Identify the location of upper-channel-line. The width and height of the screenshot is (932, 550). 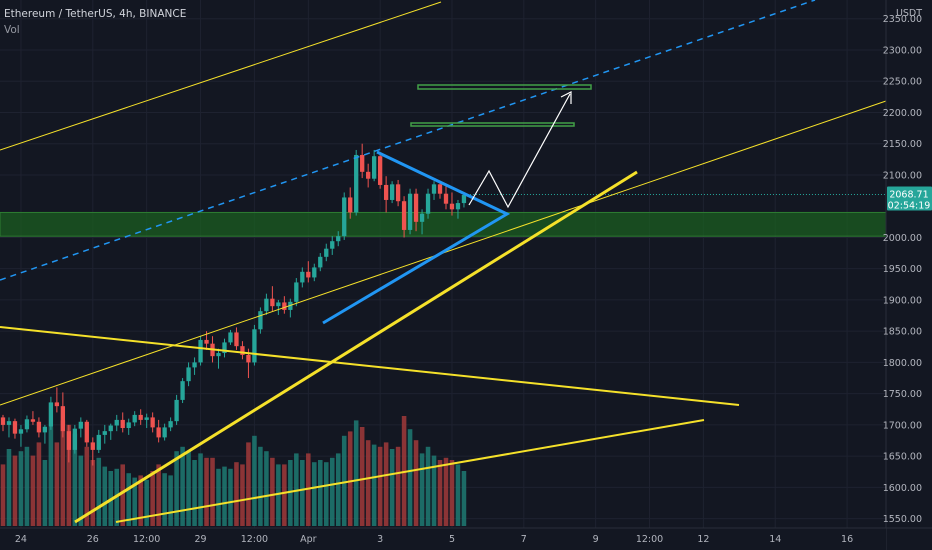
(221, 76).